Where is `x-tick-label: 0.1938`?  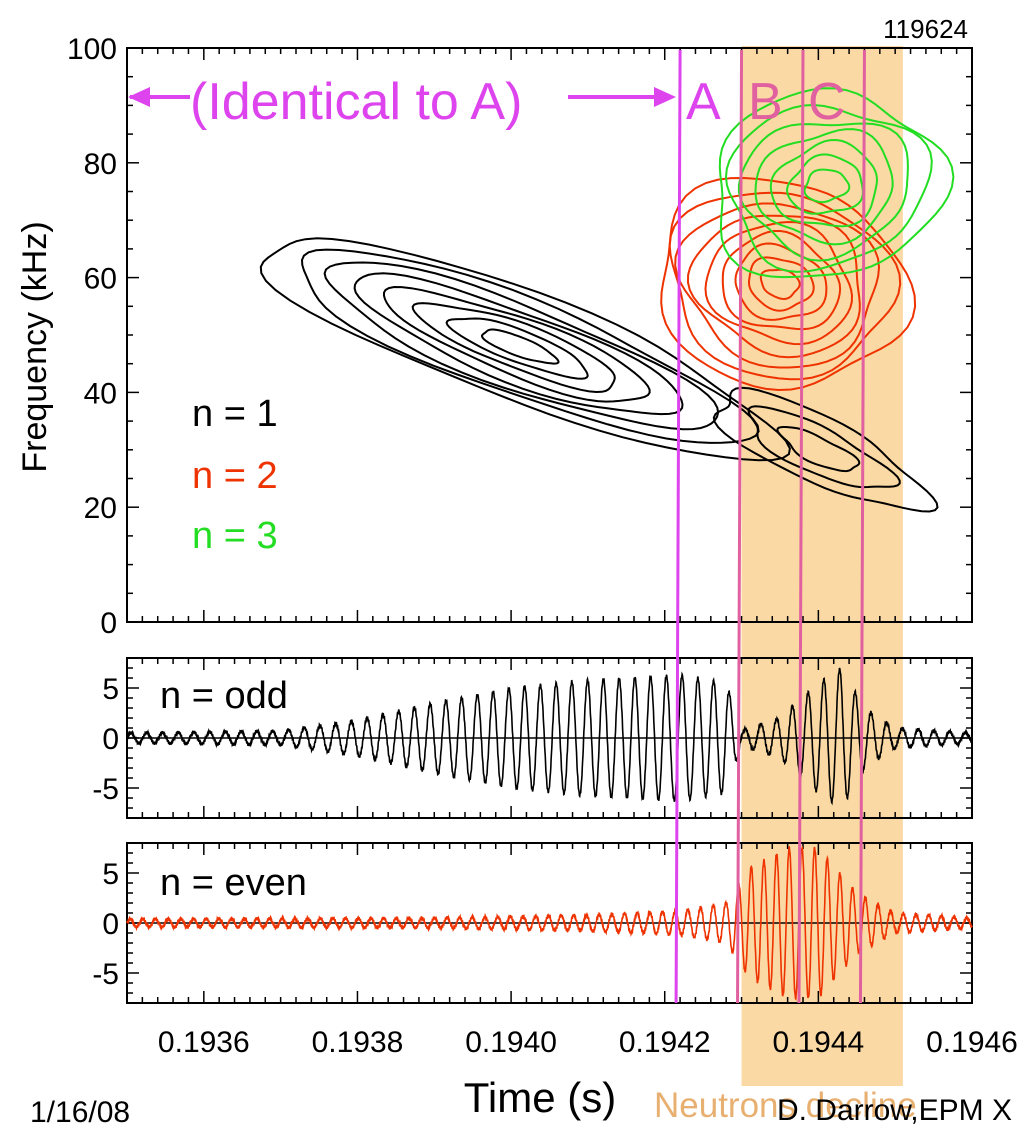
x-tick-label: 0.1938 is located at coordinates (358, 1042).